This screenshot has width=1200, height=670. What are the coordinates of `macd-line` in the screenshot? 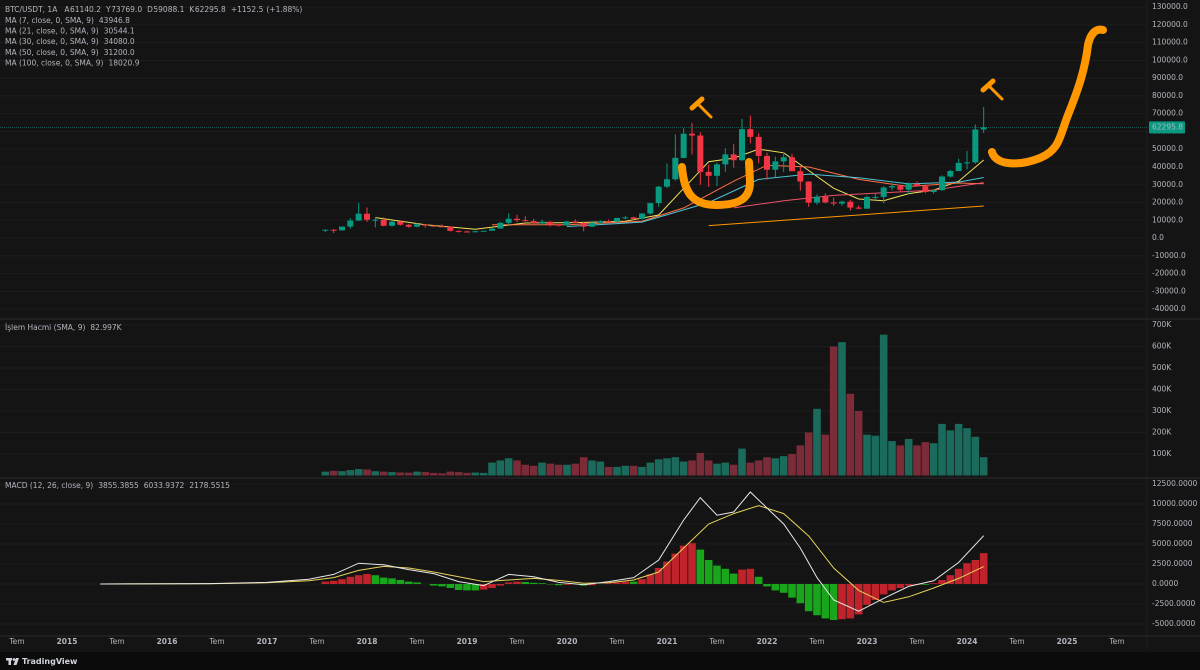 It's located at (542, 551).